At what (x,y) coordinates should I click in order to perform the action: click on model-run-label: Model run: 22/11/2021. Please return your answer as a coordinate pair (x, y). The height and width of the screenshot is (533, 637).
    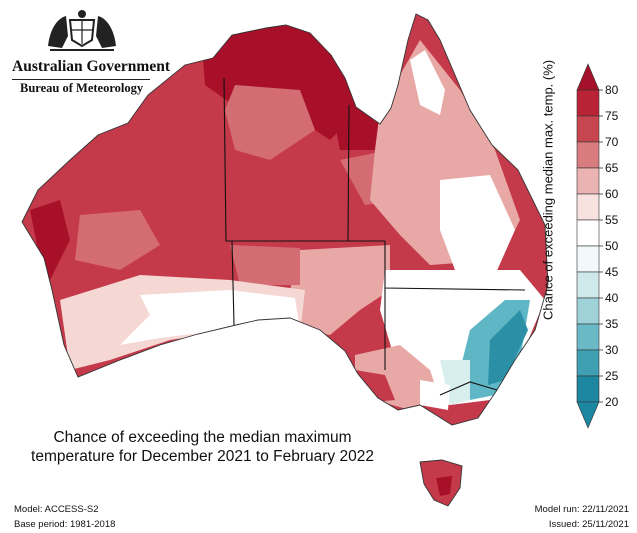
    Looking at the image, I should click on (581, 509).